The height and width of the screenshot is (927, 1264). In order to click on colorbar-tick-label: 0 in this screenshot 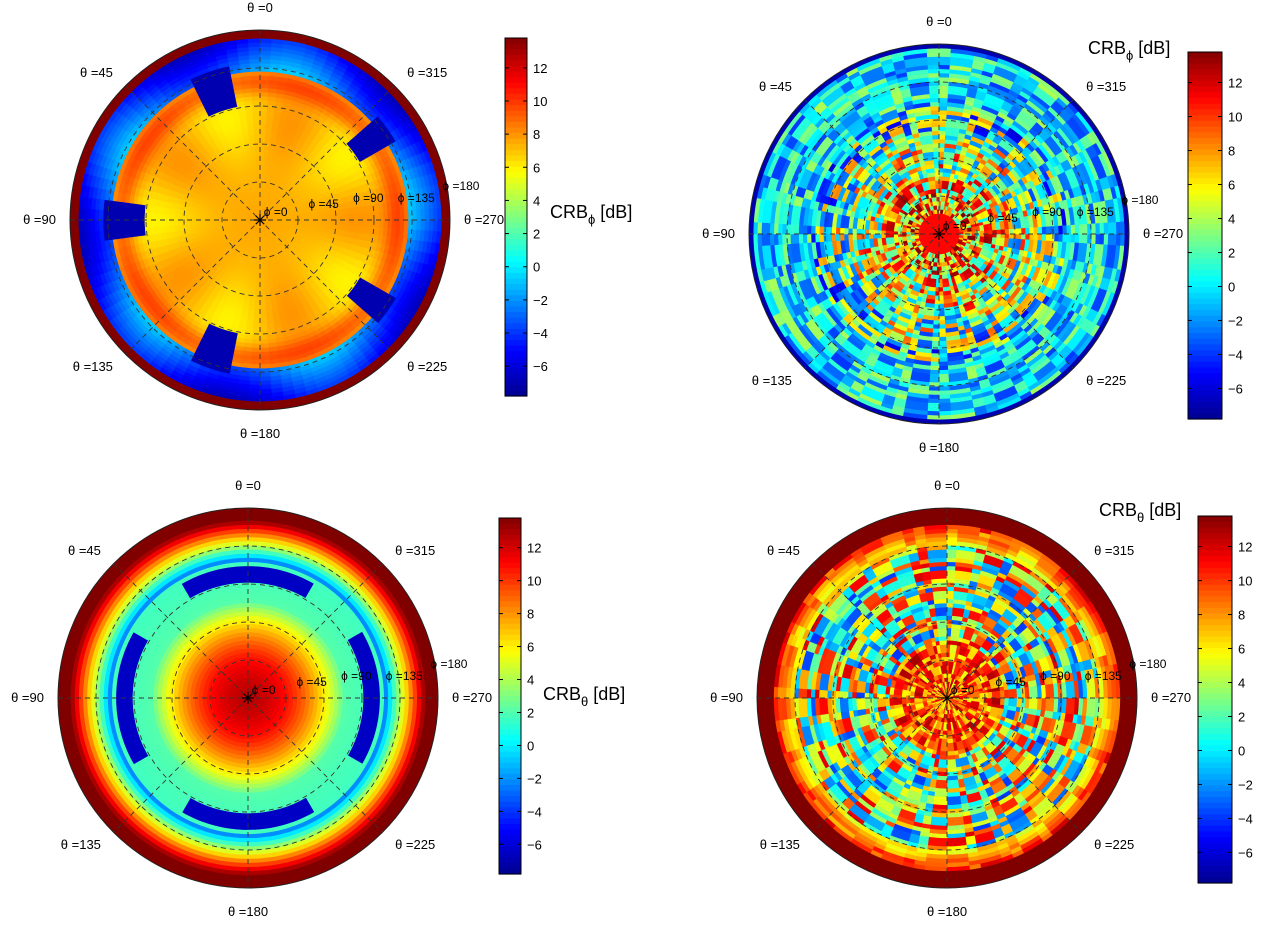, I will do `click(536, 267)`.